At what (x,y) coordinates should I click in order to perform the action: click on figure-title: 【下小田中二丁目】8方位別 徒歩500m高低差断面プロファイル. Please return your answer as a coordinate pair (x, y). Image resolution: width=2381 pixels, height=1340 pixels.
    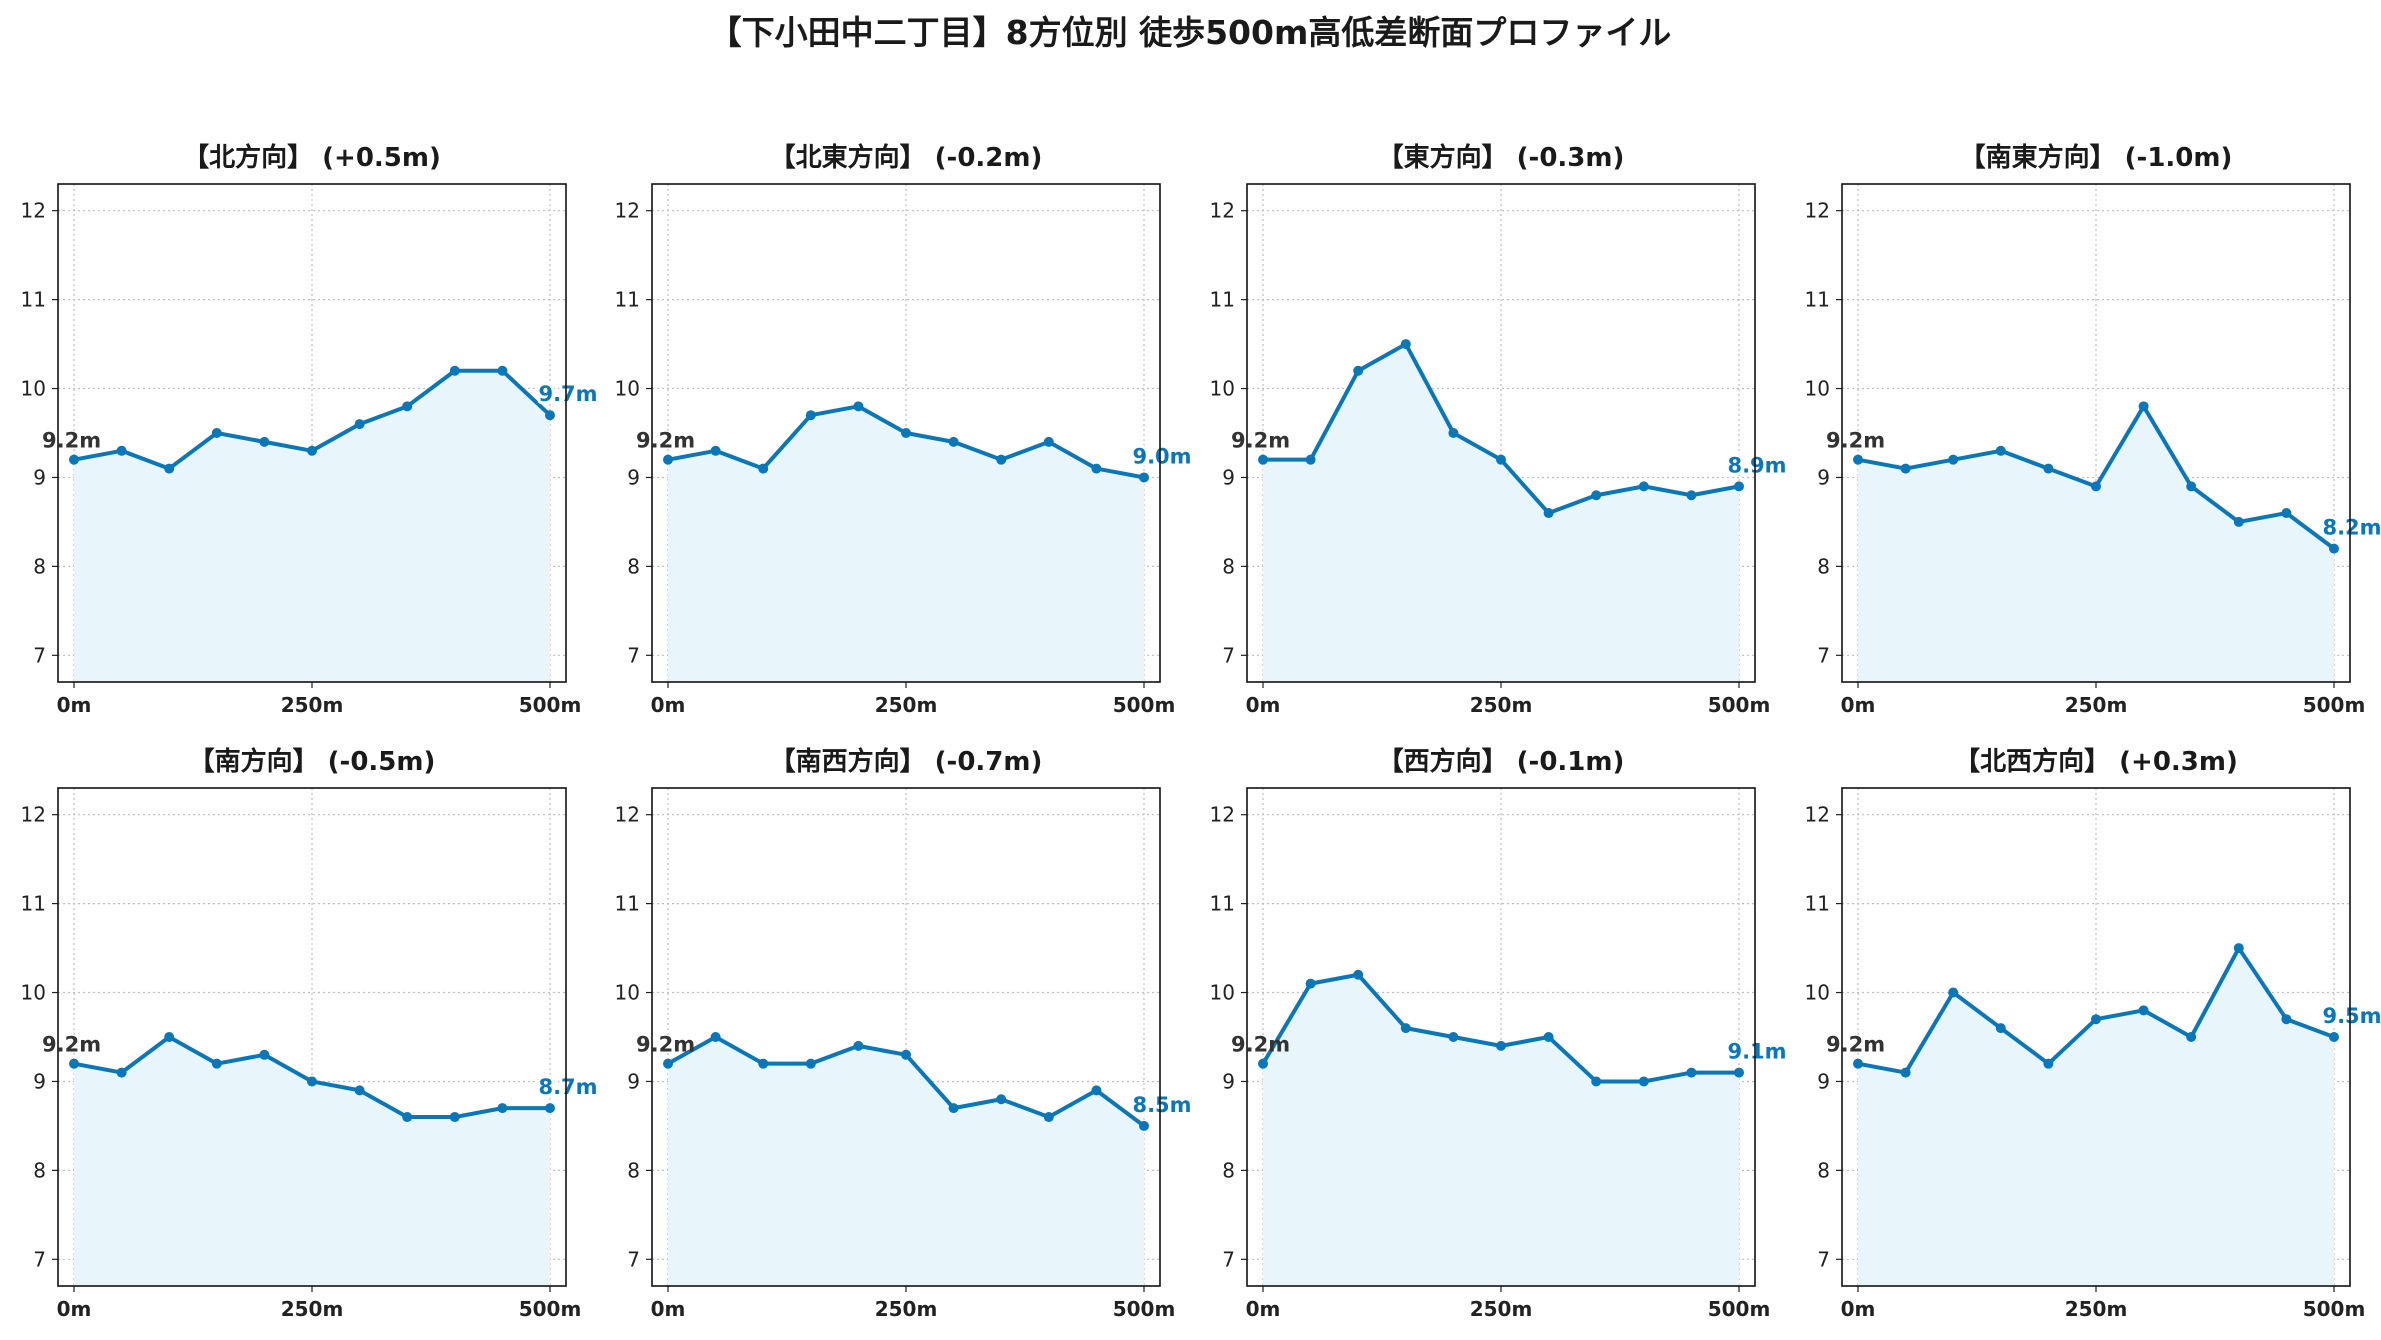
    Looking at the image, I should click on (1190, 32).